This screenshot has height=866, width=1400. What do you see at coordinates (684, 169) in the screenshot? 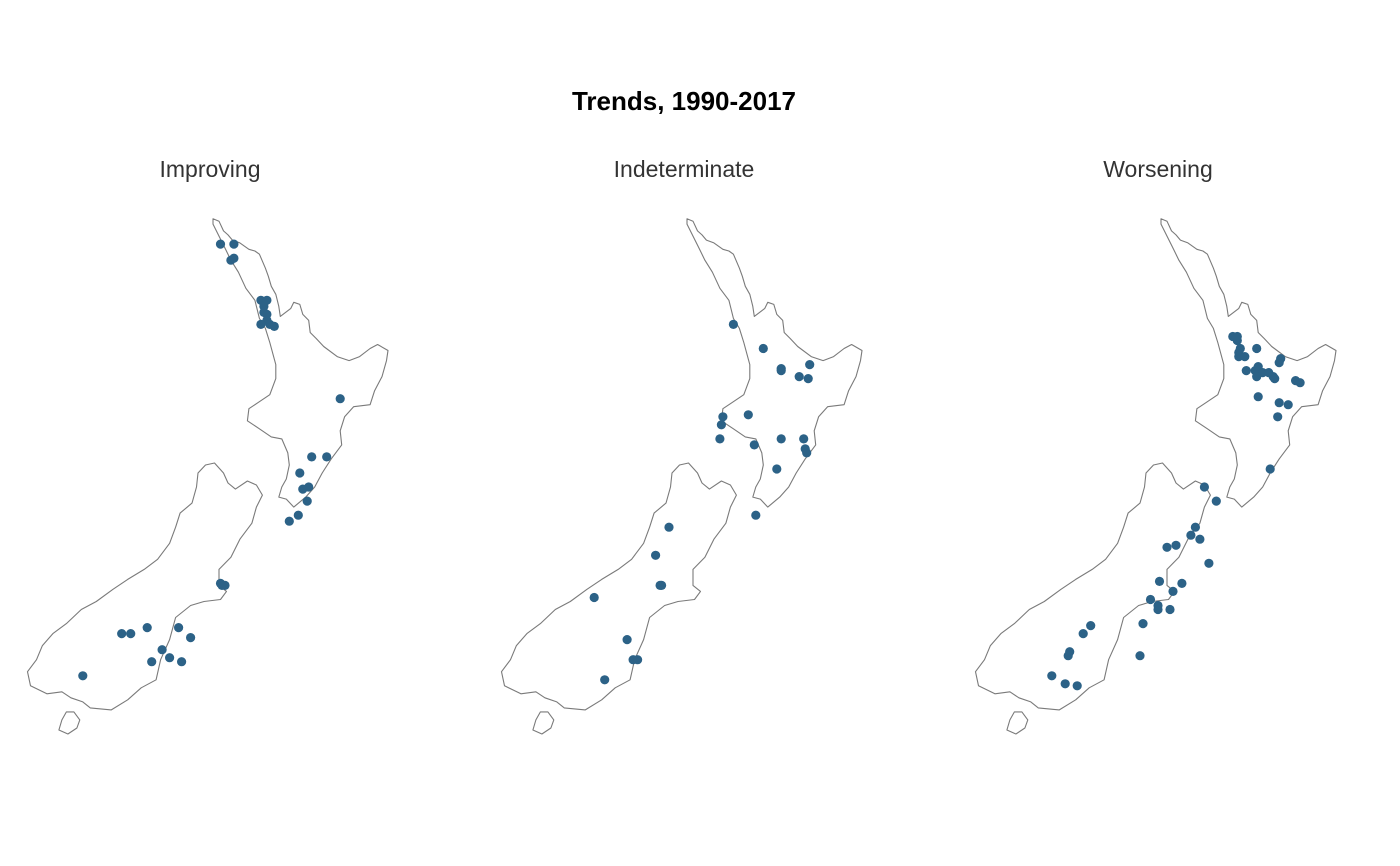
I see `panel-title-indeterminate: Indeterminate` at bounding box center [684, 169].